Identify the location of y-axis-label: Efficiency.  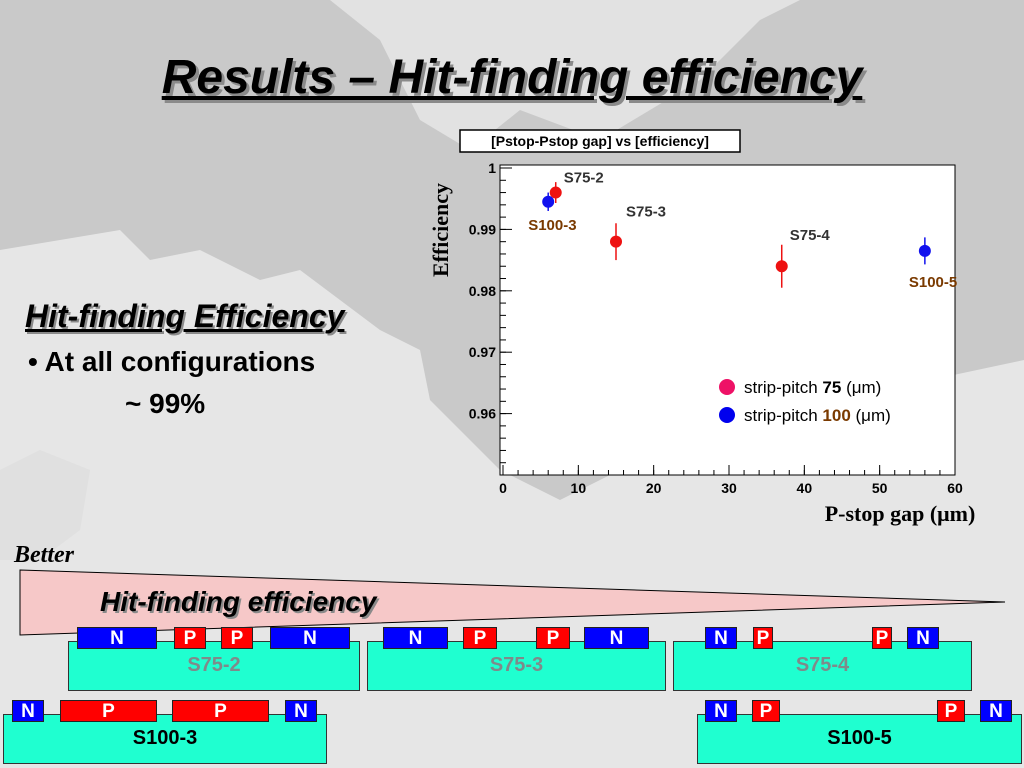
(440, 230).